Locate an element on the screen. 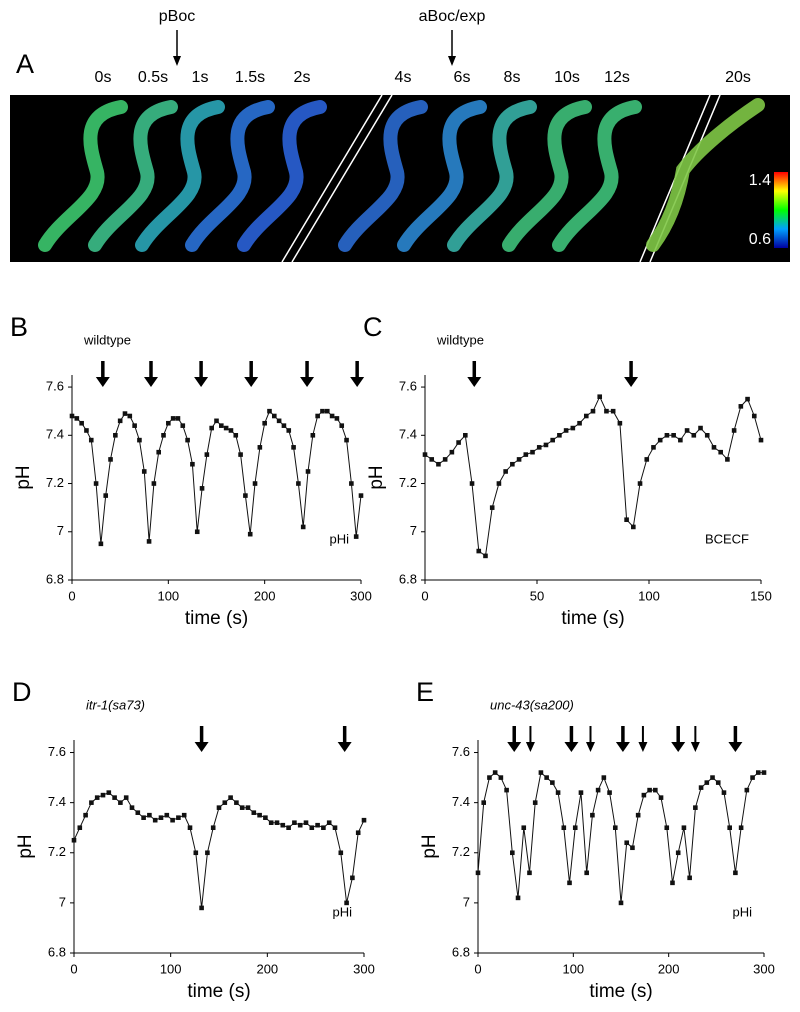  annotation: unc-43(sa200) is located at coordinates (532, 704).